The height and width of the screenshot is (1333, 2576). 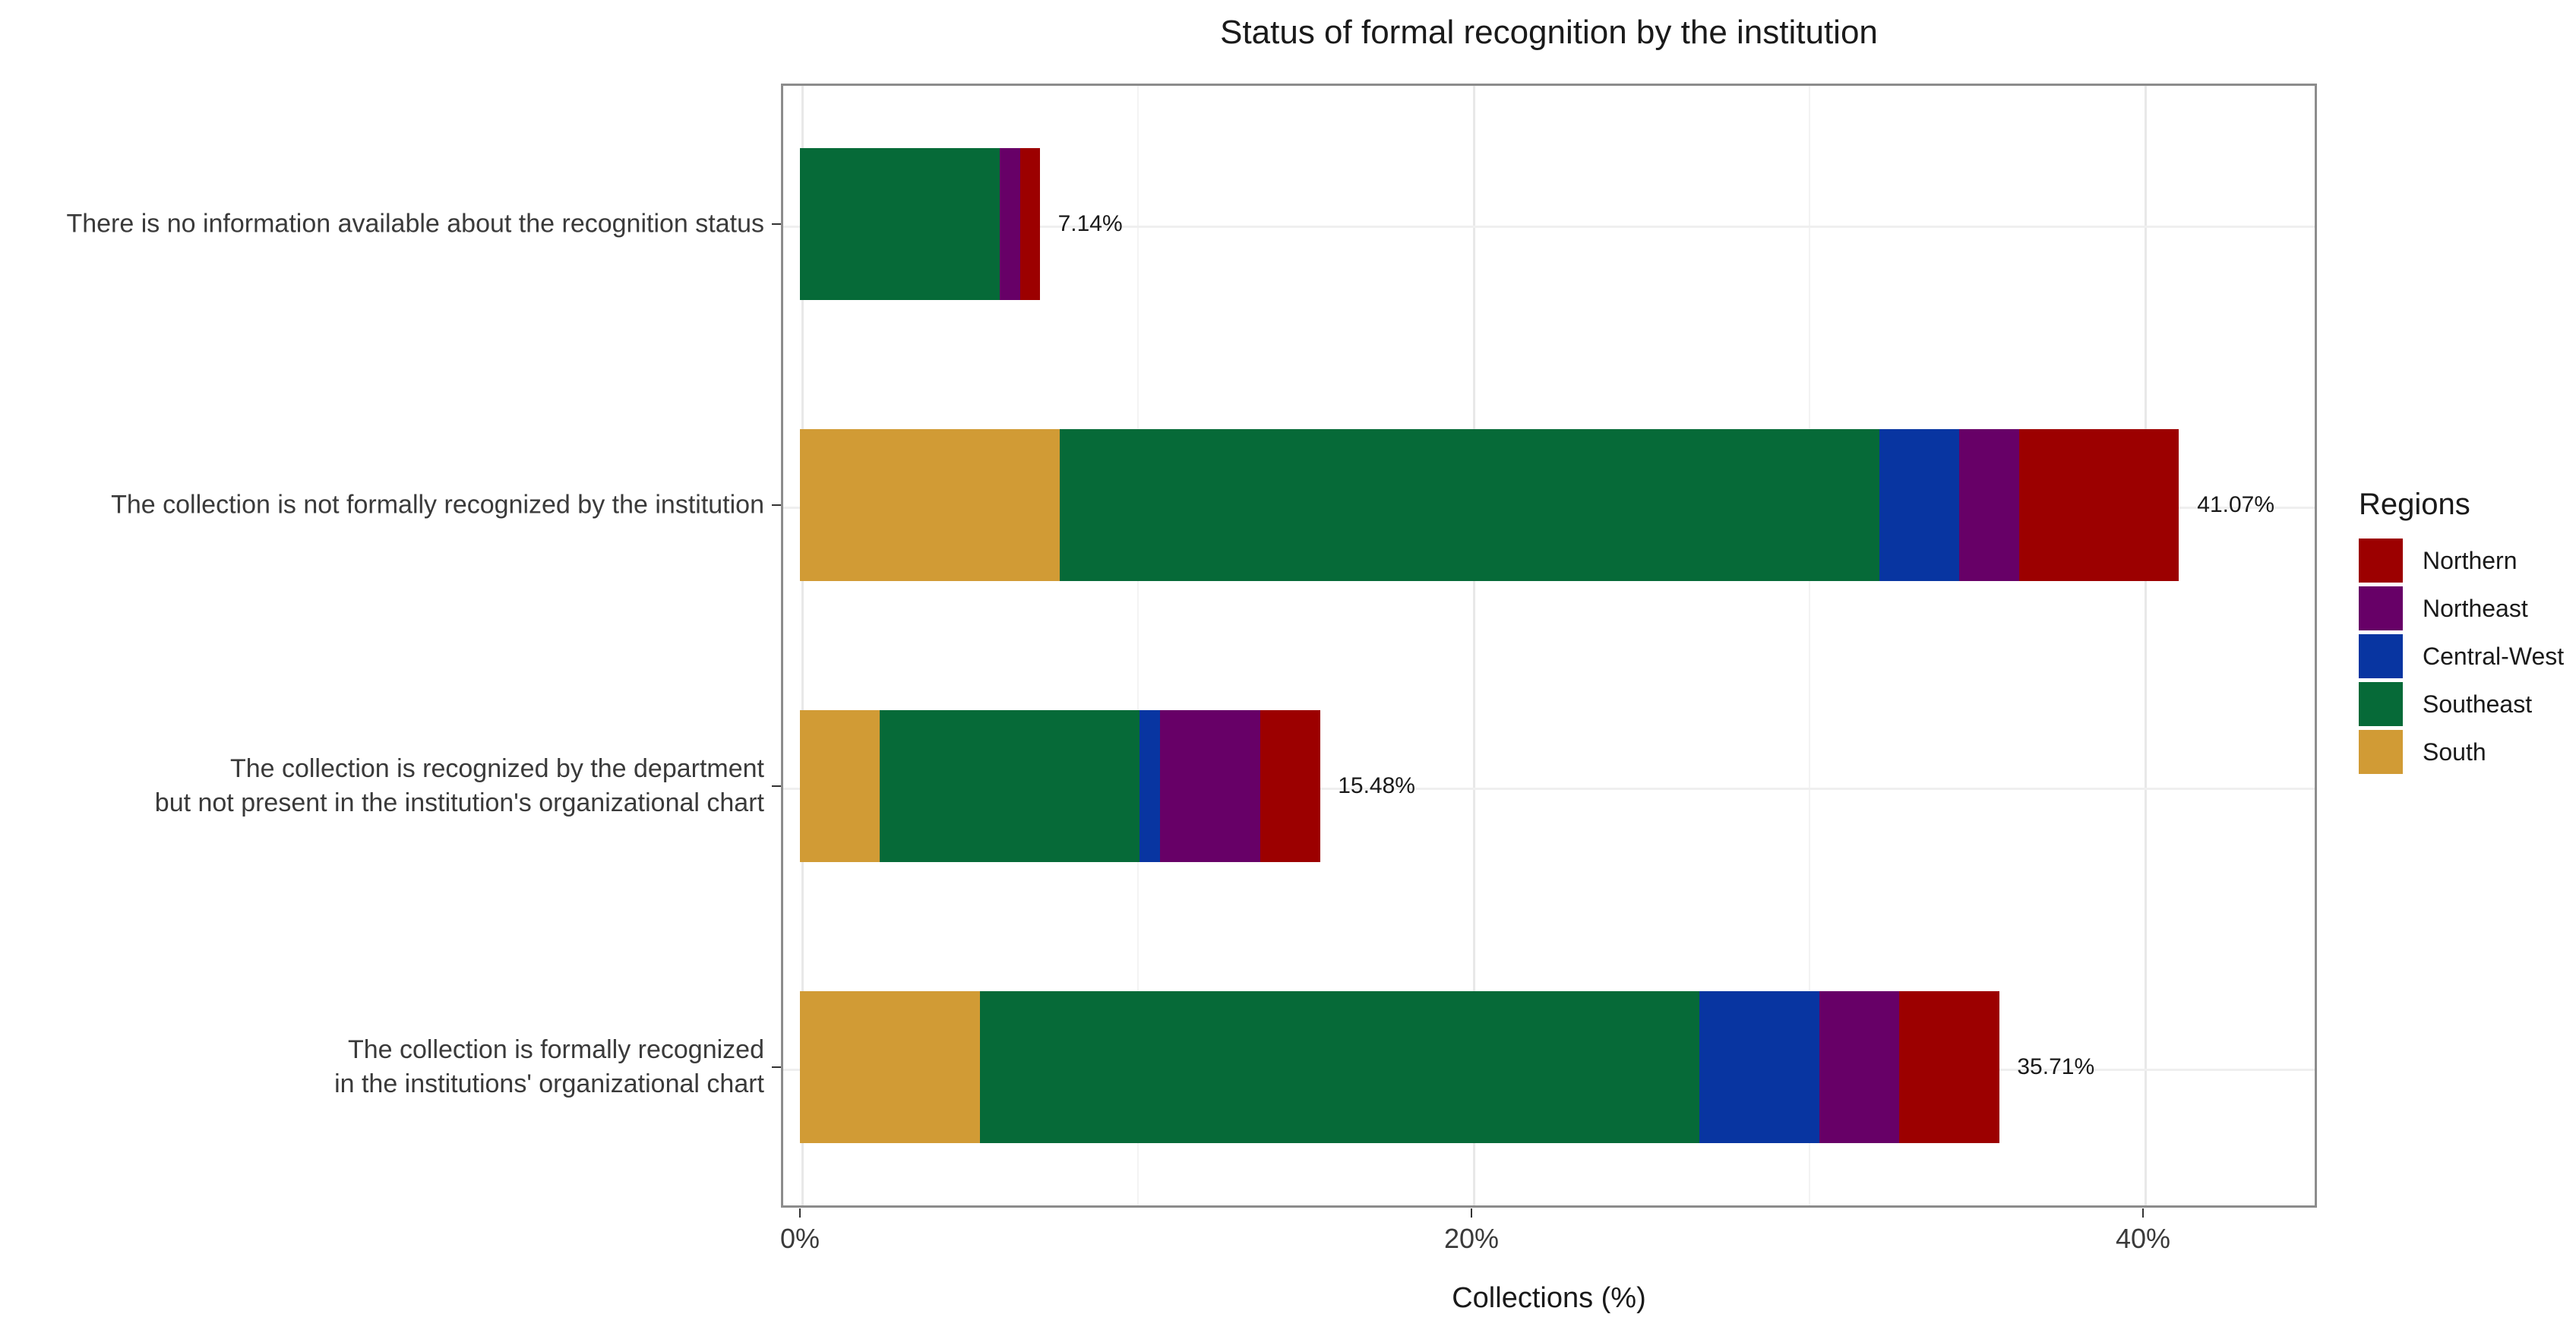 What do you see at coordinates (1090, 223) in the screenshot?
I see `bar-total-label: 7.14%` at bounding box center [1090, 223].